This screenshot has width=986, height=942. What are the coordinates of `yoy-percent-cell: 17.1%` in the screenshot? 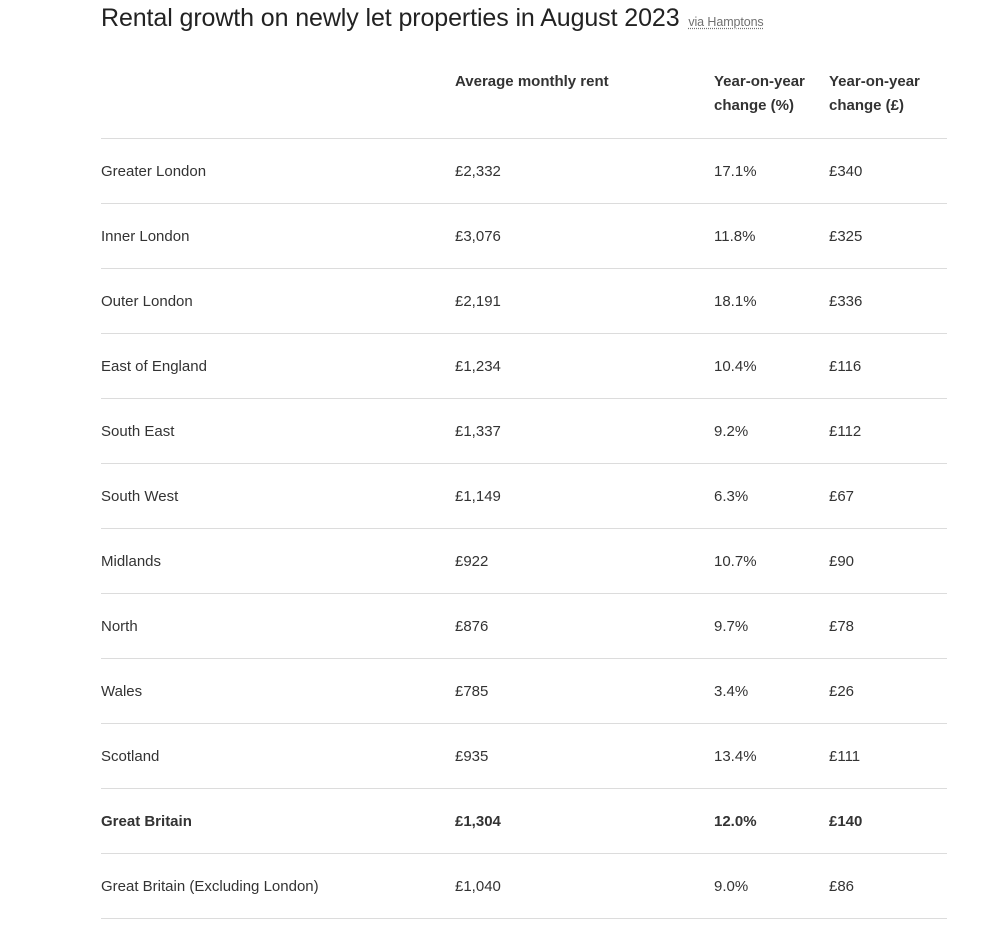 It's located at (771, 171).